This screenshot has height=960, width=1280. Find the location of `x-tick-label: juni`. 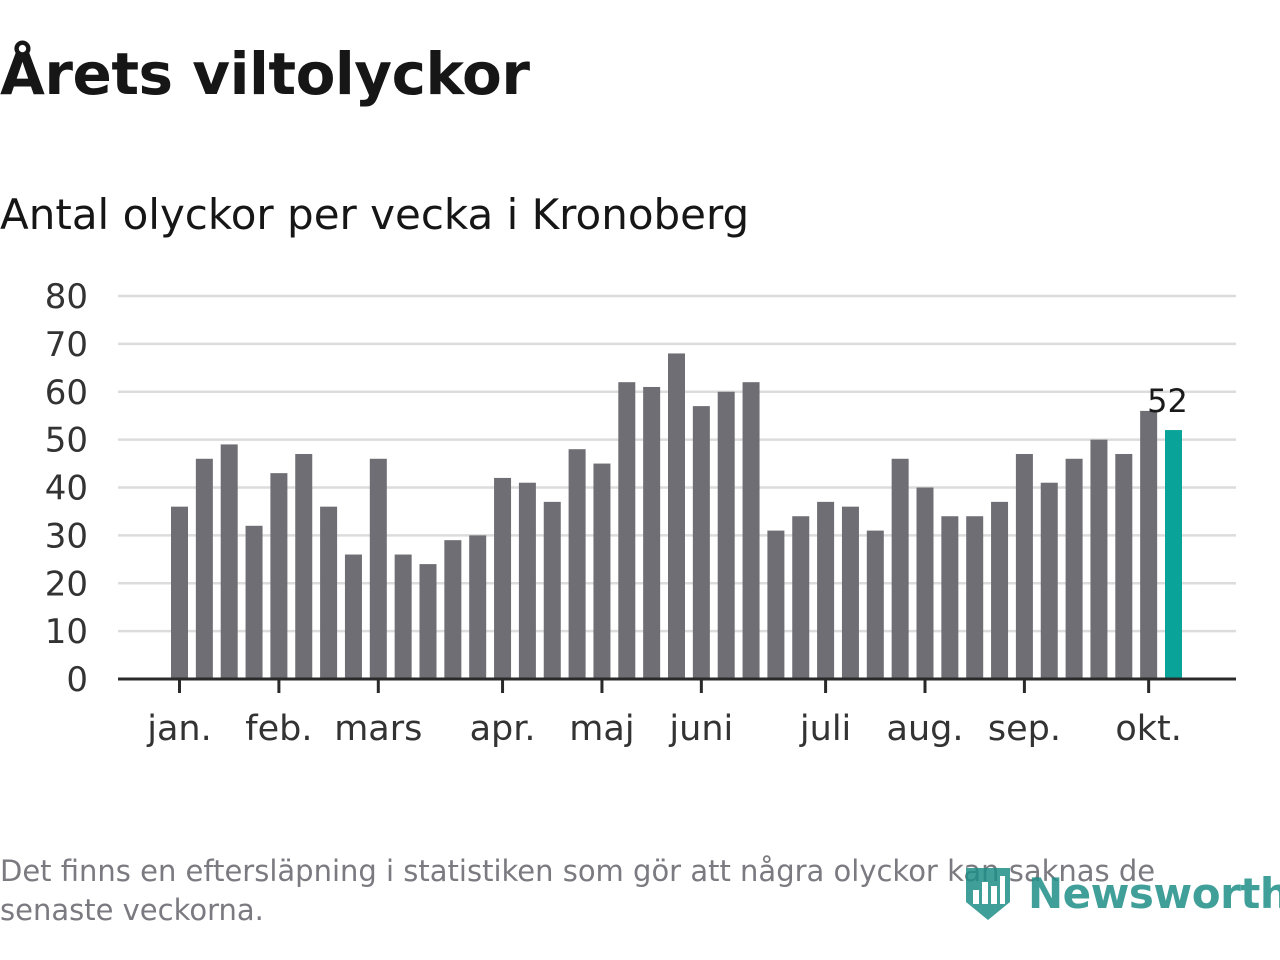

x-tick-label: juni is located at coordinates (700, 729).